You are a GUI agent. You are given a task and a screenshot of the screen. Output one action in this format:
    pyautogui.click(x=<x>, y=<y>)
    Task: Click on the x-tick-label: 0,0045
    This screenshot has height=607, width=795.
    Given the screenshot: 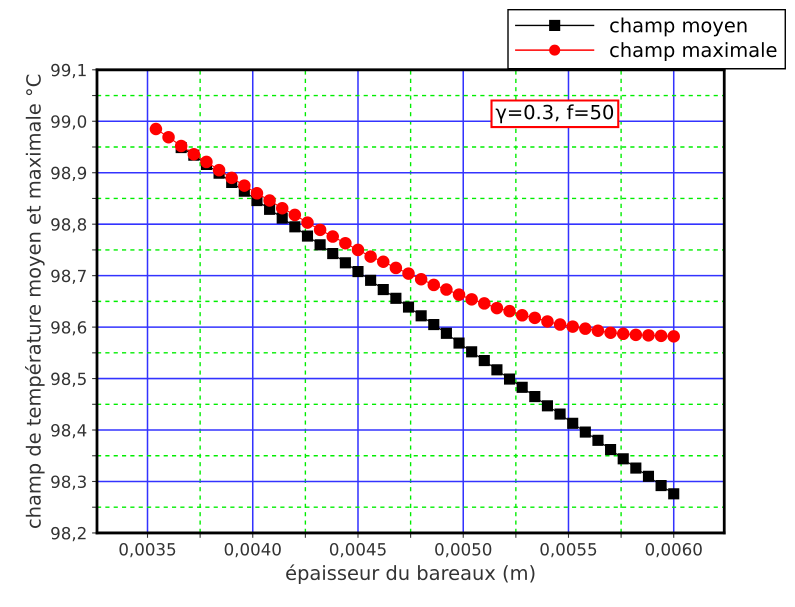 What is the action you would take?
    pyautogui.click(x=358, y=550)
    